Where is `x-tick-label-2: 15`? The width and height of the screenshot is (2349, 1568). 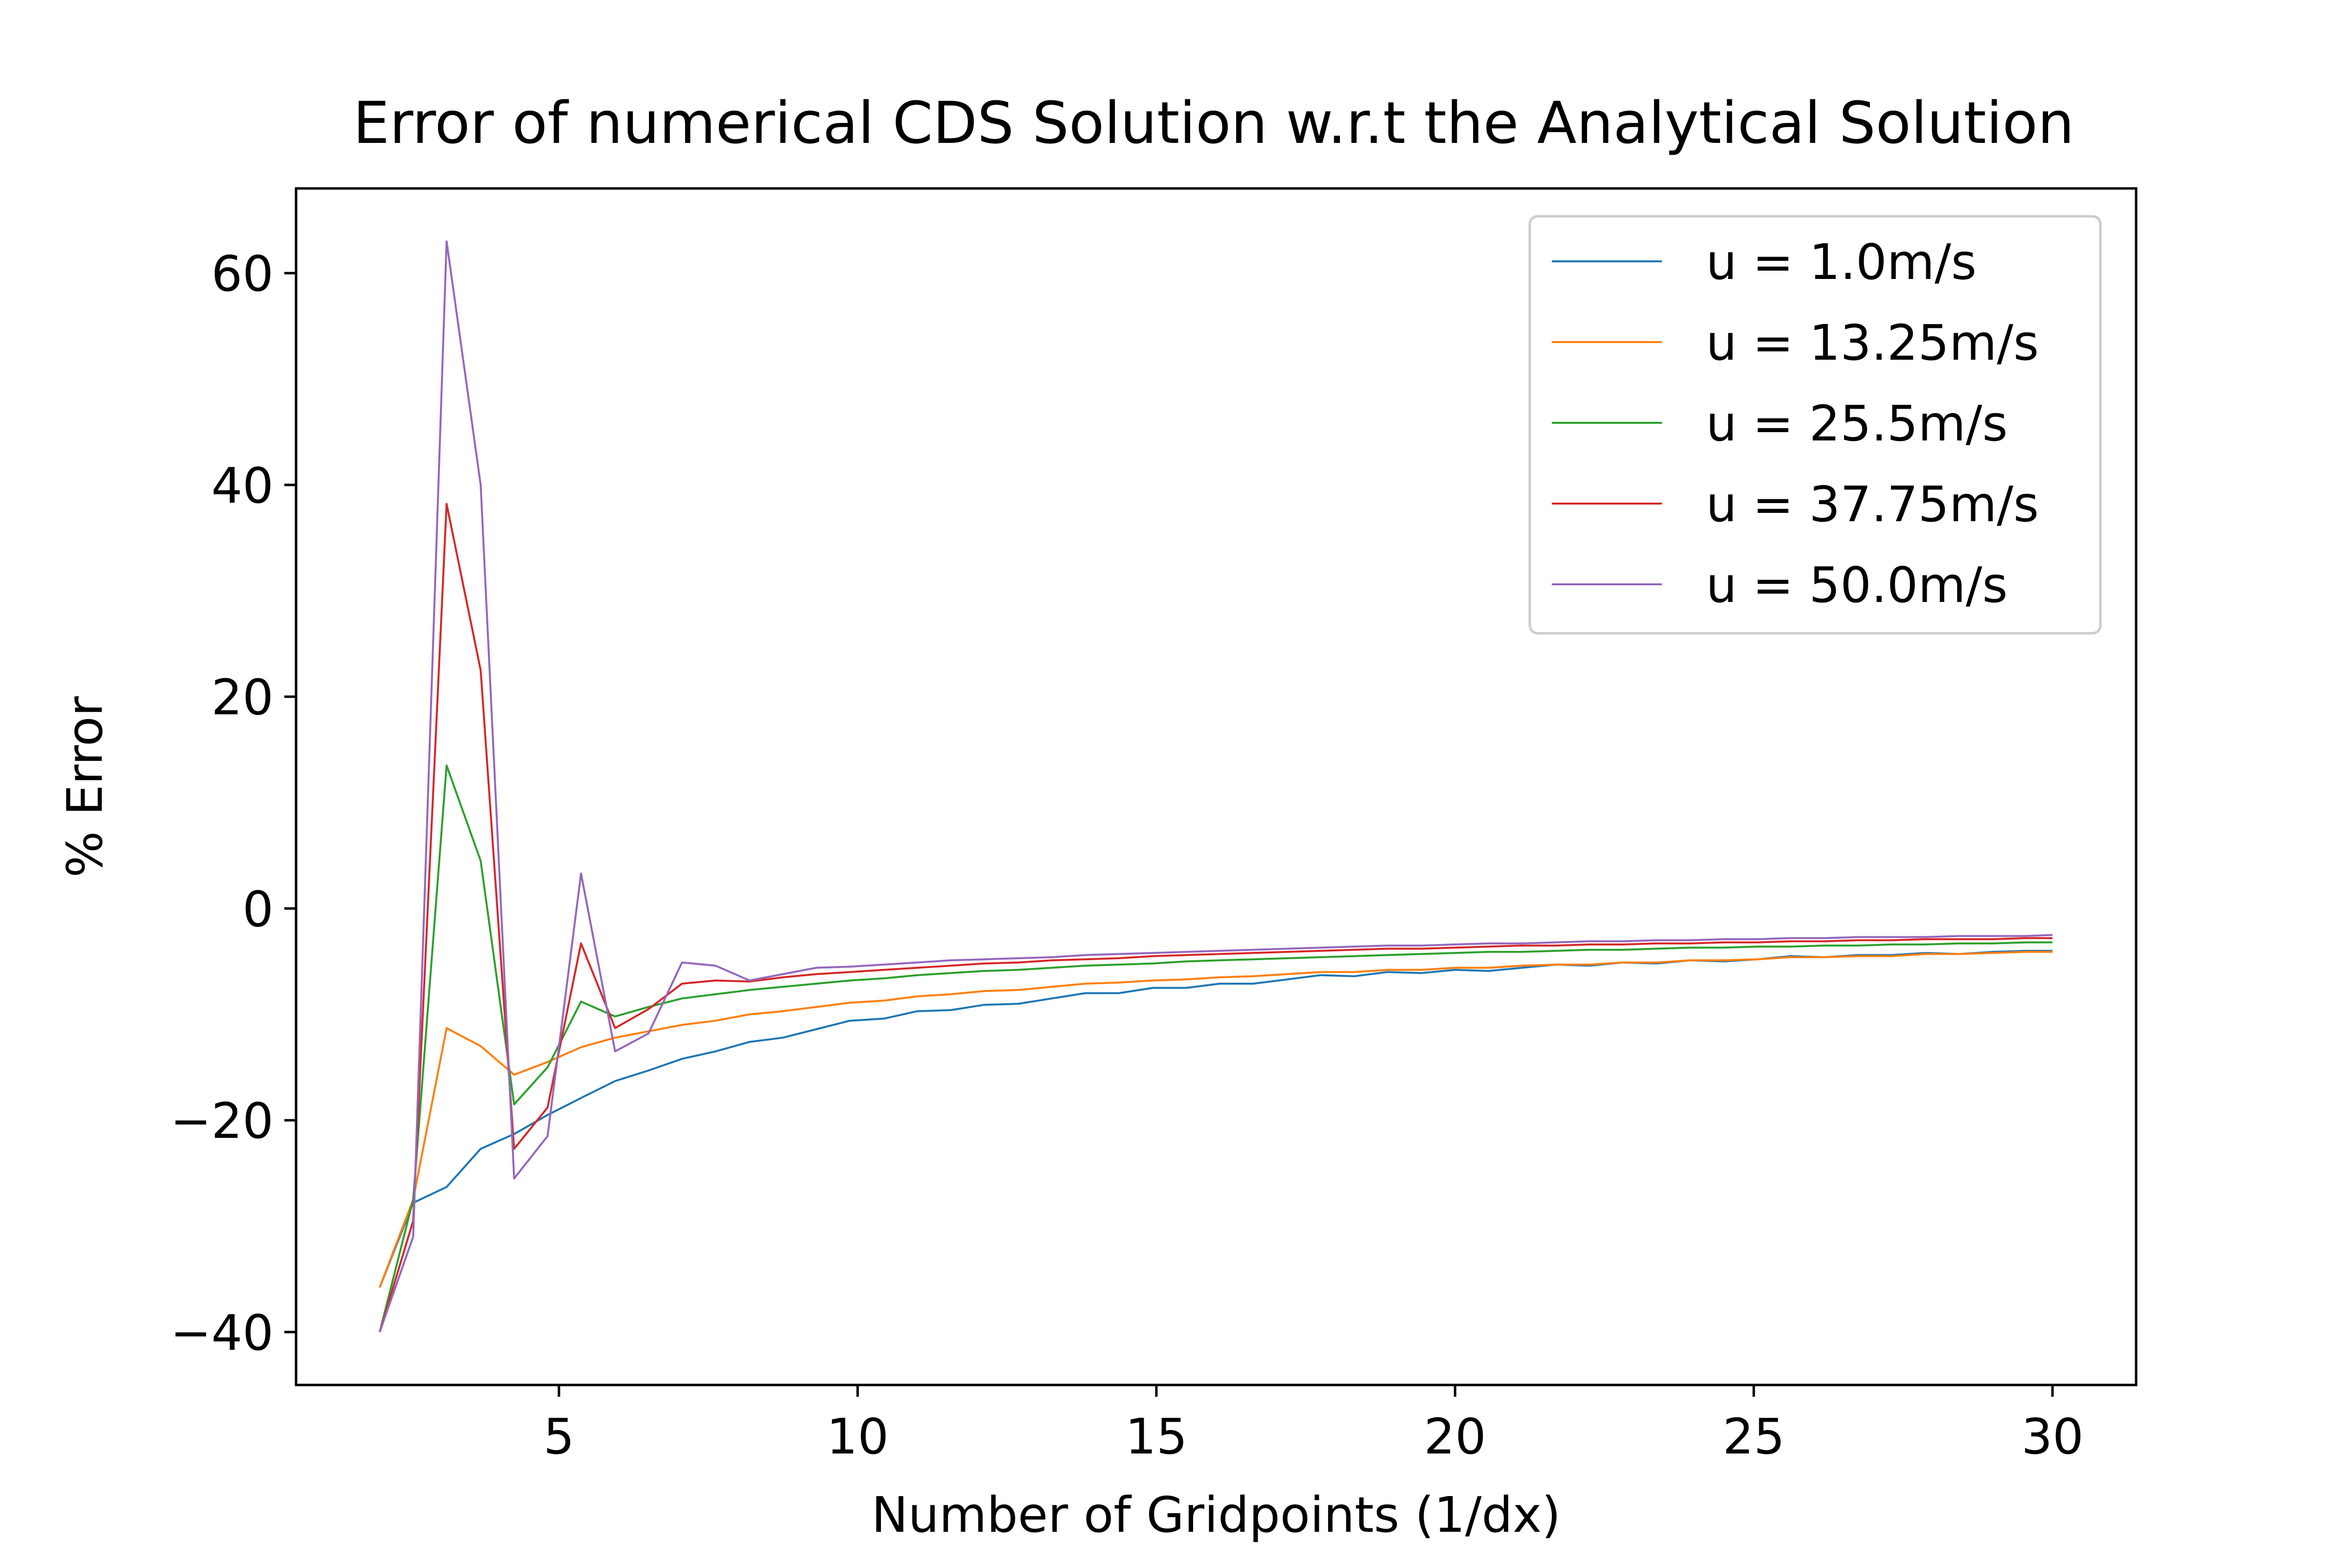
x-tick-label-2: 15 is located at coordinates (1156, 1436).